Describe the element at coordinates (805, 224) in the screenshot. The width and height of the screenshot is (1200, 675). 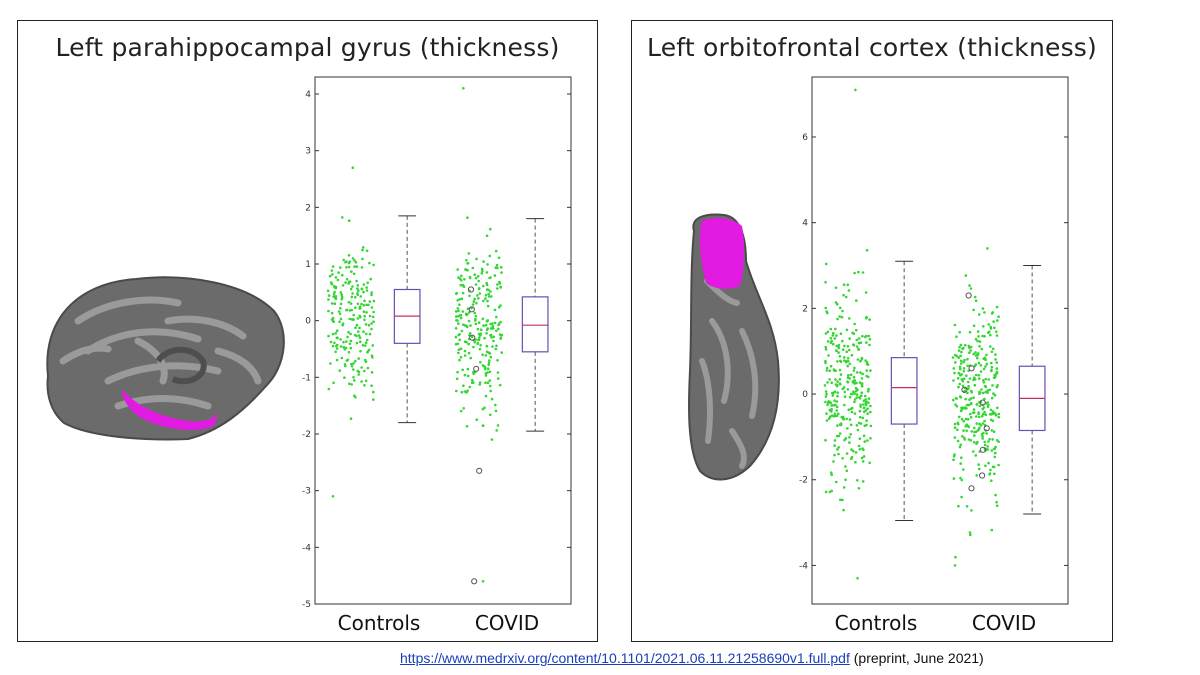
I see `y-tick-label: 4` at that location.